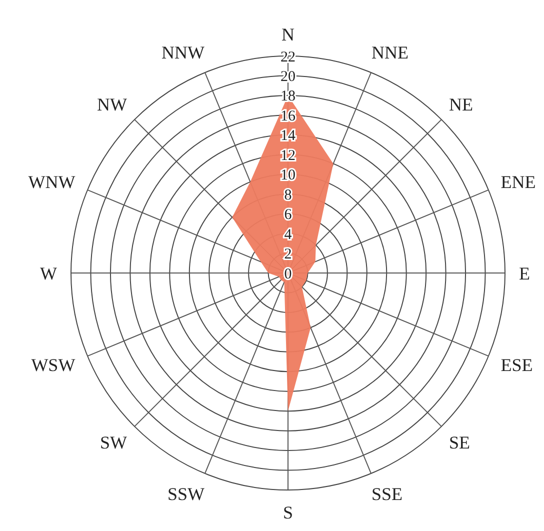 This screenshot has width=544, height=531. I want to click on y-tick-label: 14, so click(288, 136).